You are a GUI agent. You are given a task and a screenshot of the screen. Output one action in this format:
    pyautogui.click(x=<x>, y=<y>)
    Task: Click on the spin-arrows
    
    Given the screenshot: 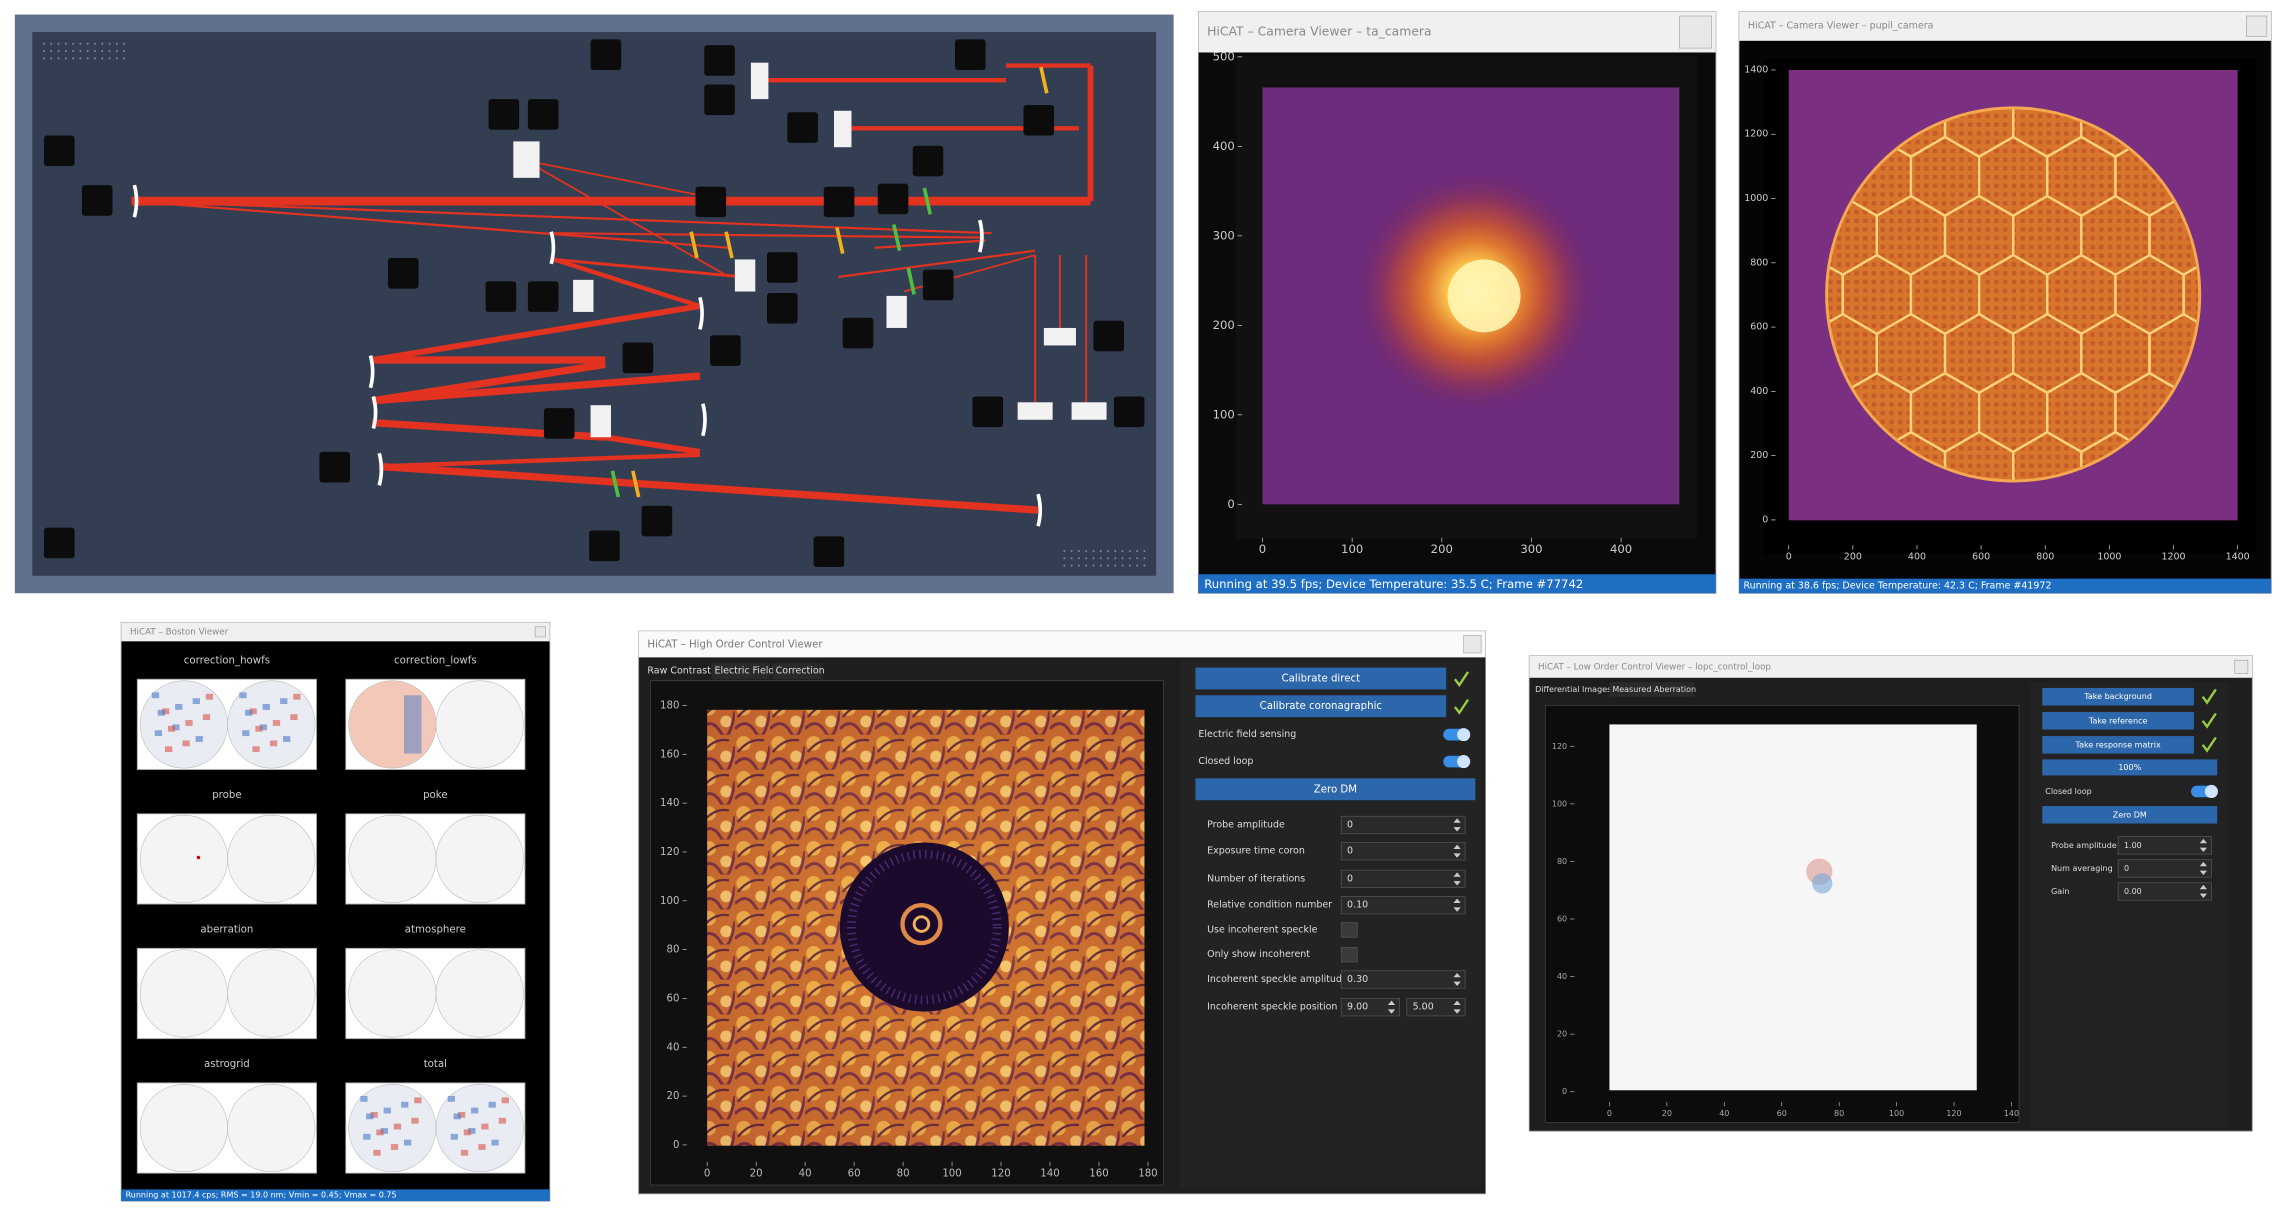 What is the action you would take?
    pyautogui.click(x=1391, y=1007)
    